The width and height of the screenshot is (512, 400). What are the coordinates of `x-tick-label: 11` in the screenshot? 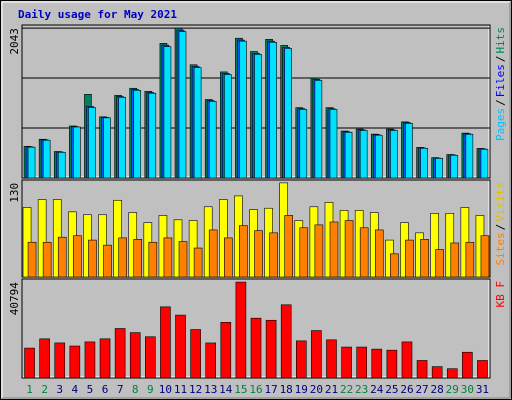 It's located at (180, 389).